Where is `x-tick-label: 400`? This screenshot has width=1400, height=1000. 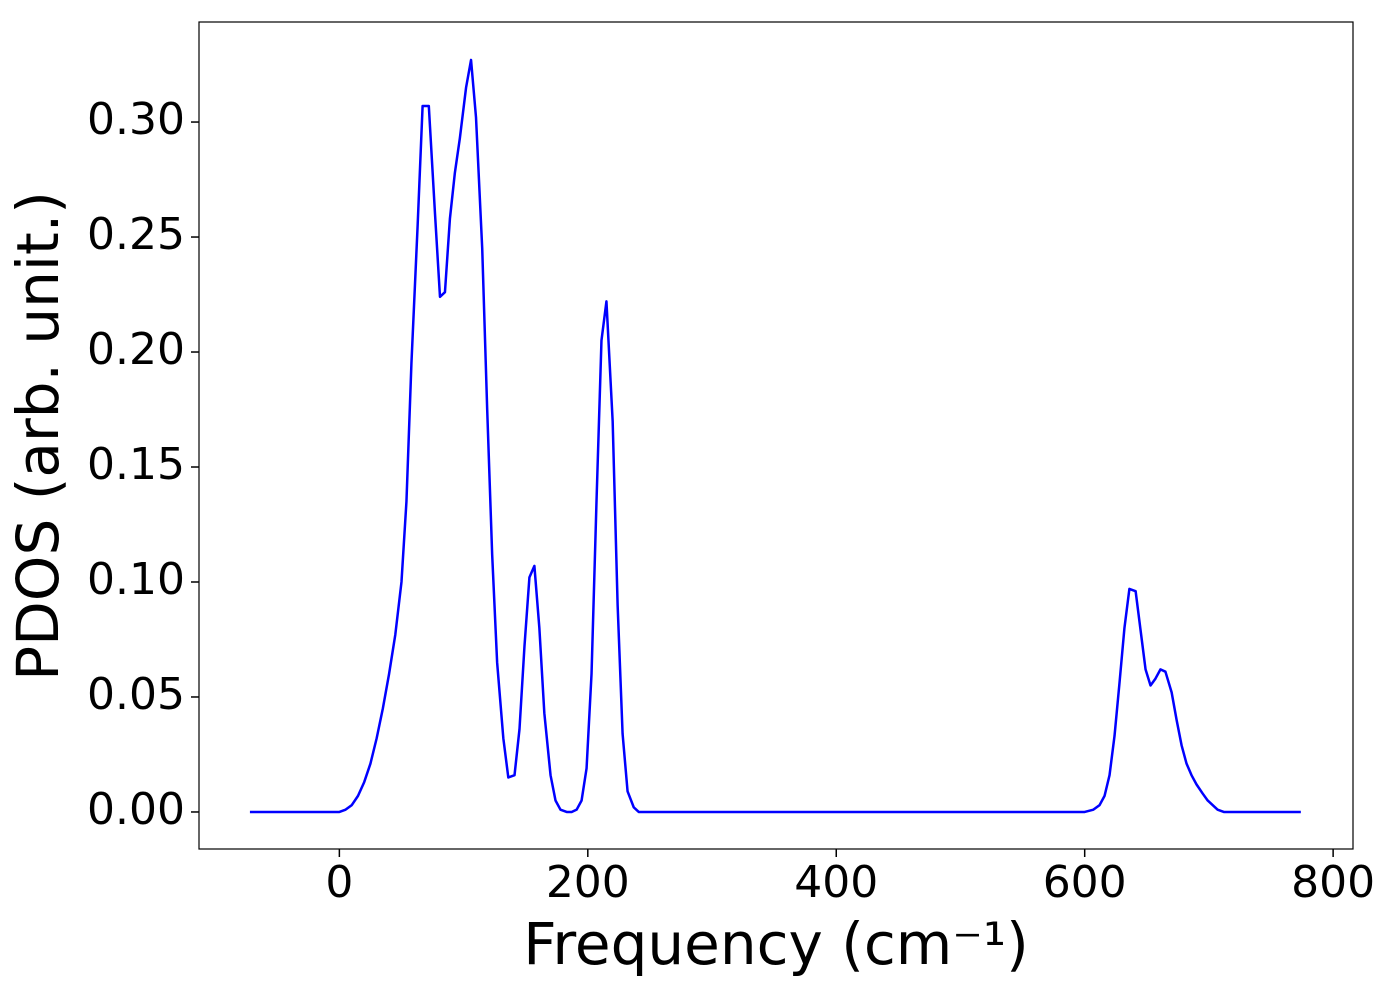 x-tick-label: 400 is located at coordinates (836, 882).